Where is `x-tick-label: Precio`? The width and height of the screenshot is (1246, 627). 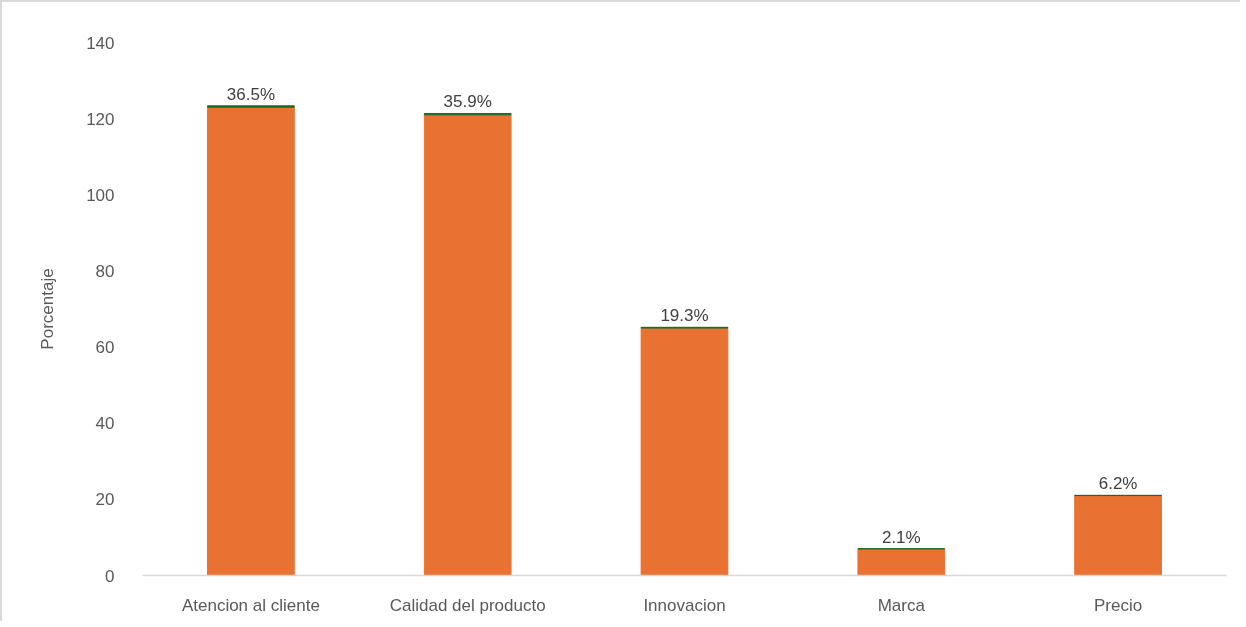 x-tick-label: Precio is located at coordinates (1118, 605).